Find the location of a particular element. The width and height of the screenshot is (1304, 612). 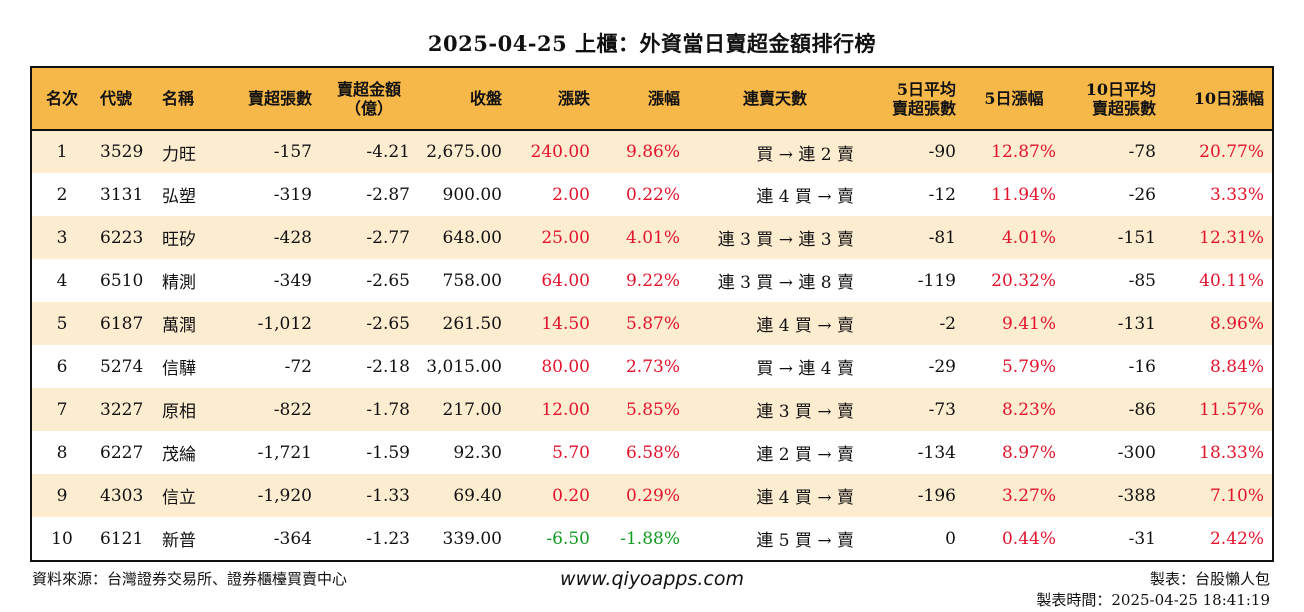

cell-net-sell-amount: -4.21 is located at coordinates (388, 152).